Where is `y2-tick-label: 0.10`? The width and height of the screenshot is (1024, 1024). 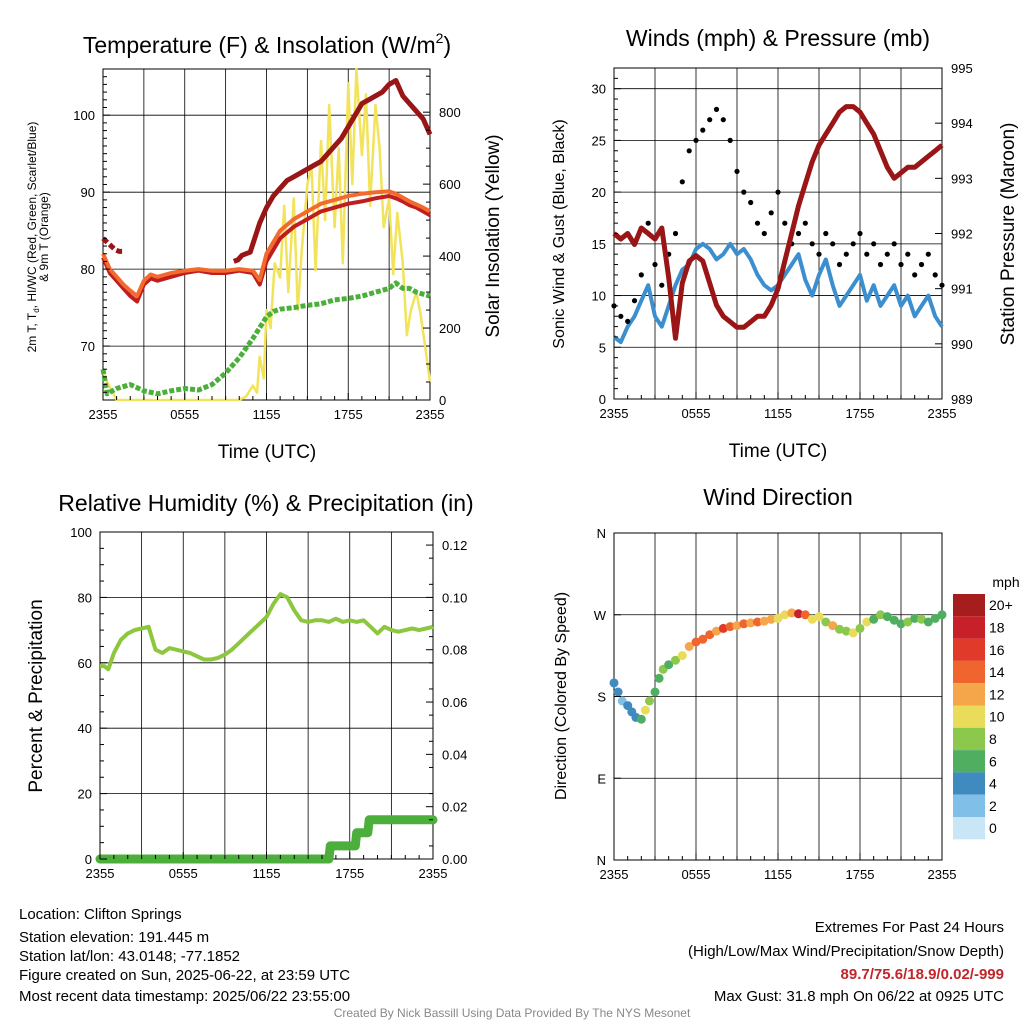 y2-tick-label: 0.10 is located at coordinates (454, 597).